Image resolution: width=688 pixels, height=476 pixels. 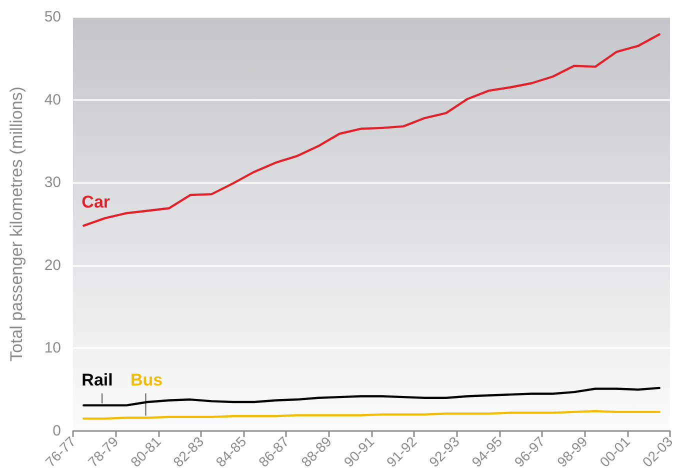 What do you see at coordinates (16, 224) in the screenshot?
I see `y-axis-title: Total passenger kilometres (millions)` at bounding box center [16, 224].